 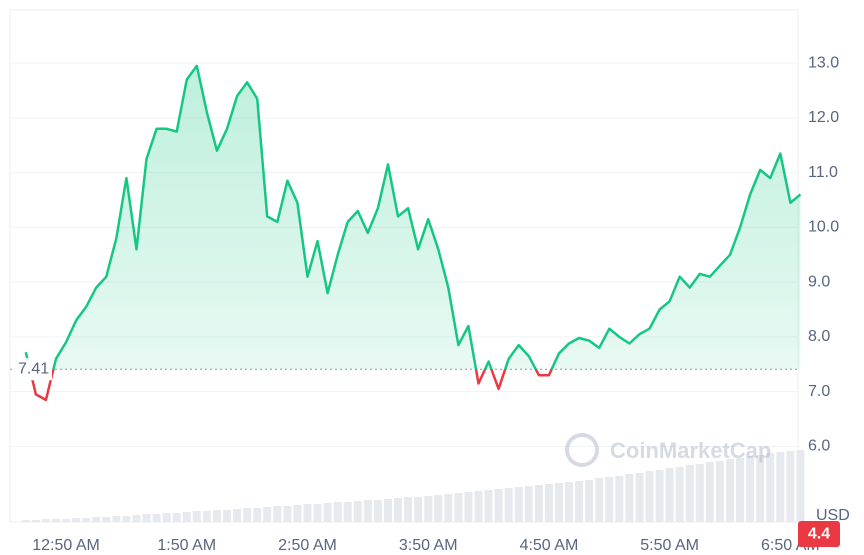 What do you see at coordinates (690, 450) in the screenshot?
I see `watermark-text: CoinMarketCap` at bounding box center [690, 450].